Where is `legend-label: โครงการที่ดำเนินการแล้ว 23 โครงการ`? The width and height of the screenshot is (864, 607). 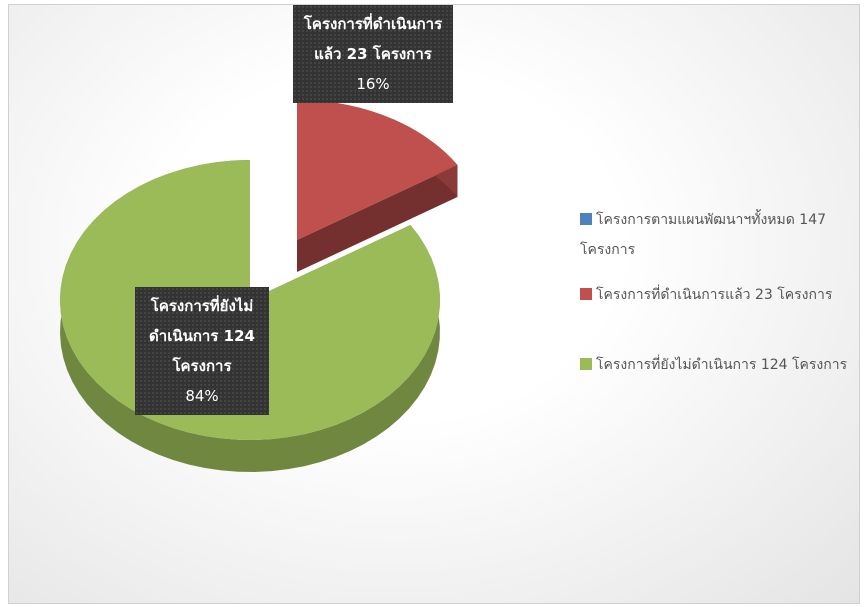
legend-label: โครงการที่ดำเนินการแล้ว 23 โครงการ is located at coordinates (714, 295).